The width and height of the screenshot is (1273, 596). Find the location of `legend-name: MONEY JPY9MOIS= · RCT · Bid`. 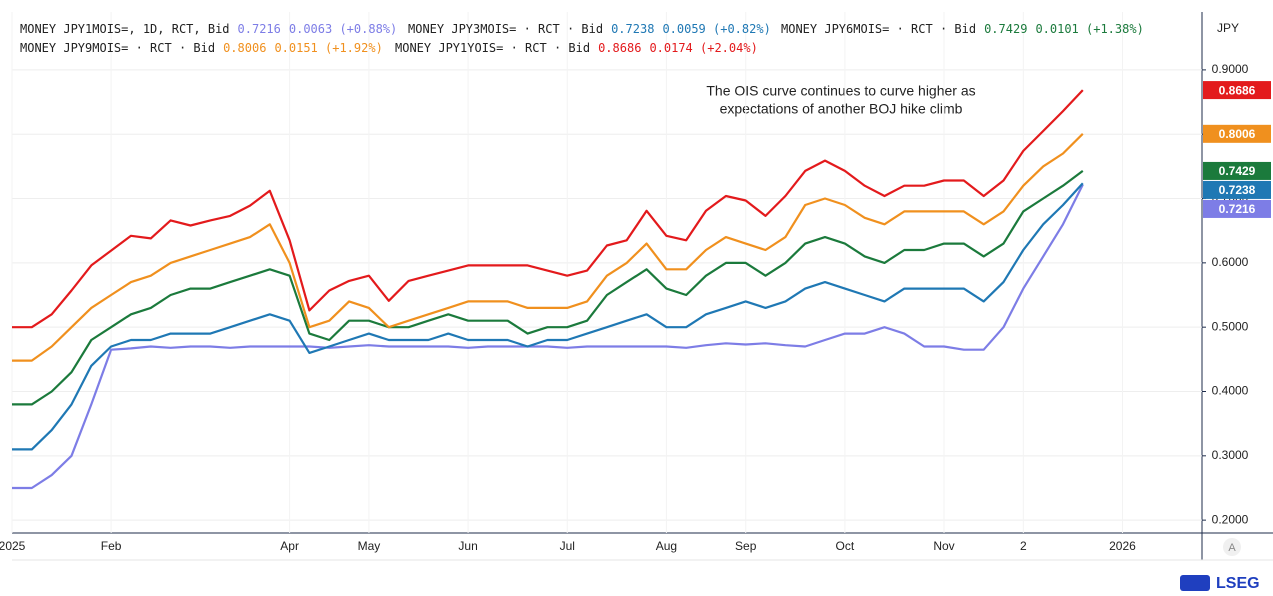

legend-name: MONEY JPY9MOIS= · RCT · Bid is located at coordinates (117, 48).